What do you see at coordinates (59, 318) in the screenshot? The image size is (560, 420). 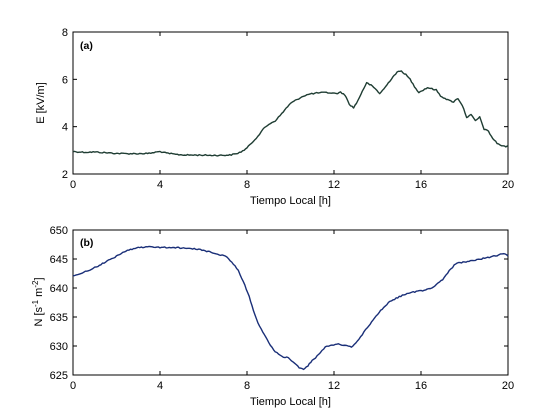 I see `y-tick-label: 635` at bounding box center [59, 318].